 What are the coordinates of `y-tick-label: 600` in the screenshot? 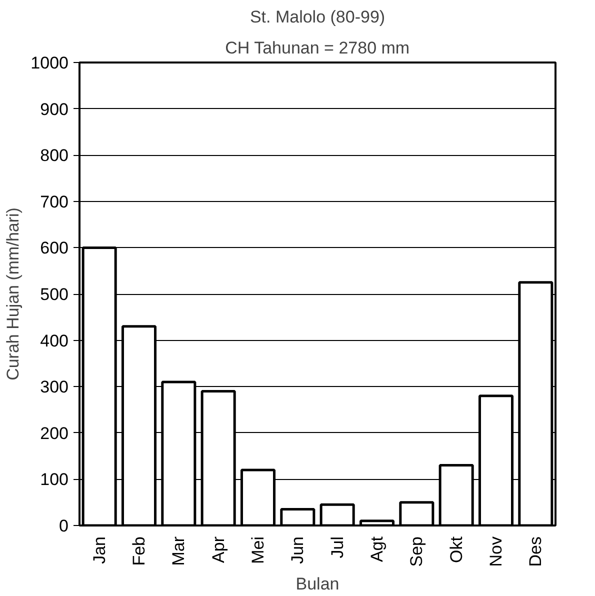 It's located at (54, 248).